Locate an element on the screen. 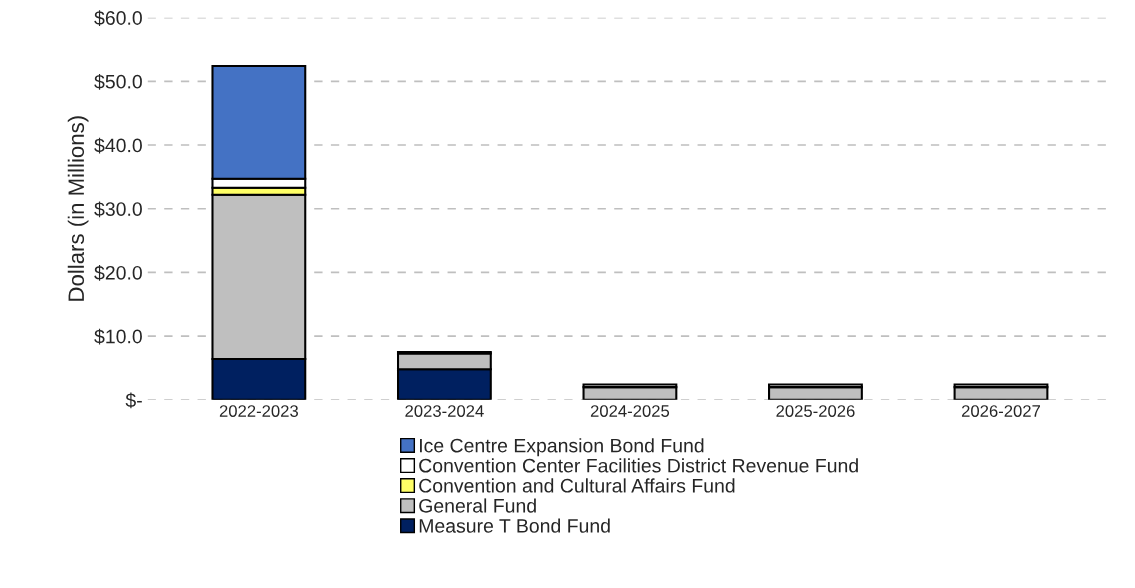 This screenshot has width=1135, height=588. legend-label: Measure T Bond Fund is located at coordinates (514, 525).